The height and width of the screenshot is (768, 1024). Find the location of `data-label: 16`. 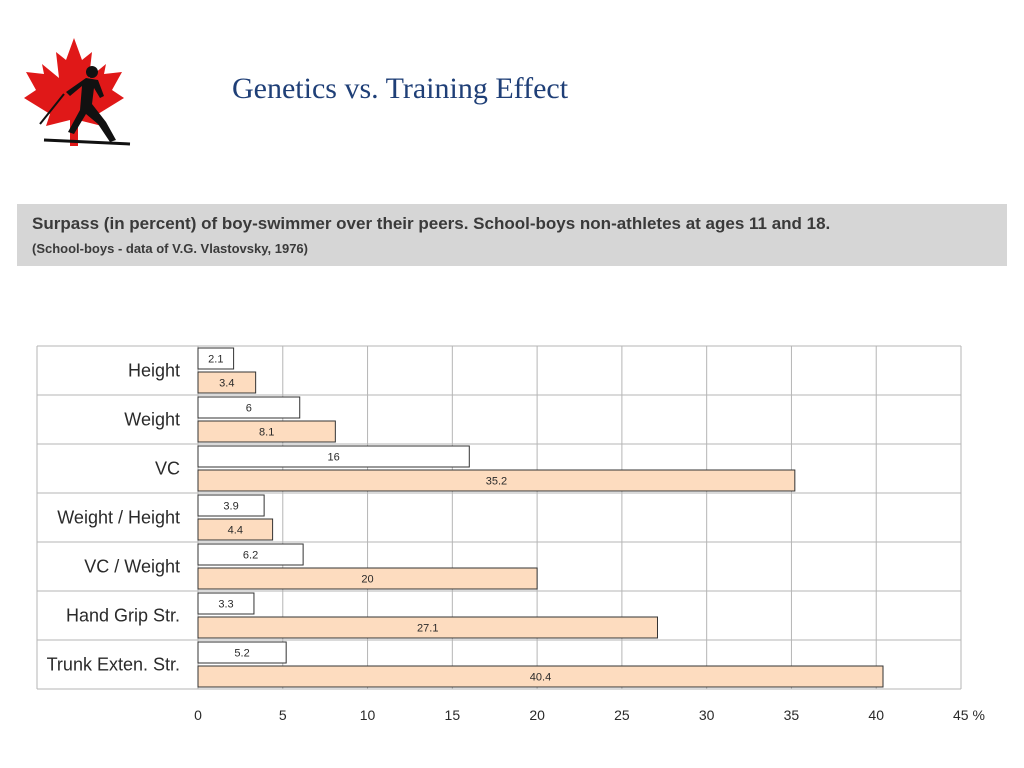

data-label: 16 is located at coordinates (334, 458).